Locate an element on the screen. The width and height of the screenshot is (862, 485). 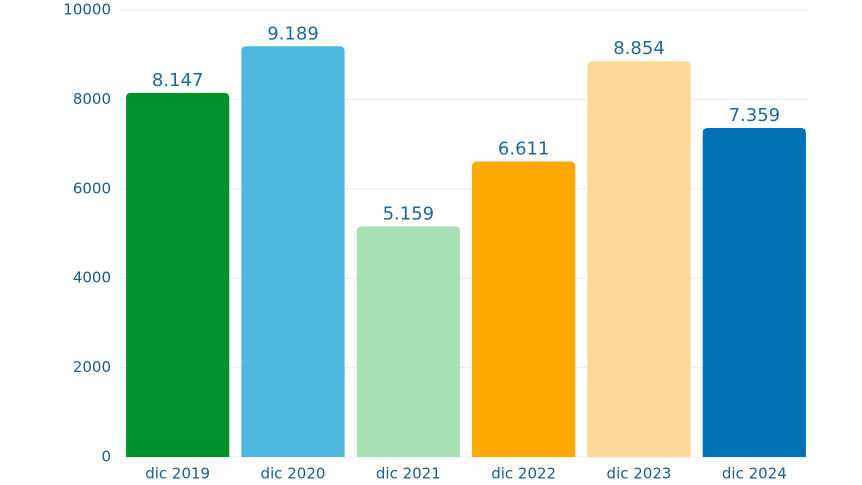
y-tick-label: 2000 is located at coordinates (92, 367).